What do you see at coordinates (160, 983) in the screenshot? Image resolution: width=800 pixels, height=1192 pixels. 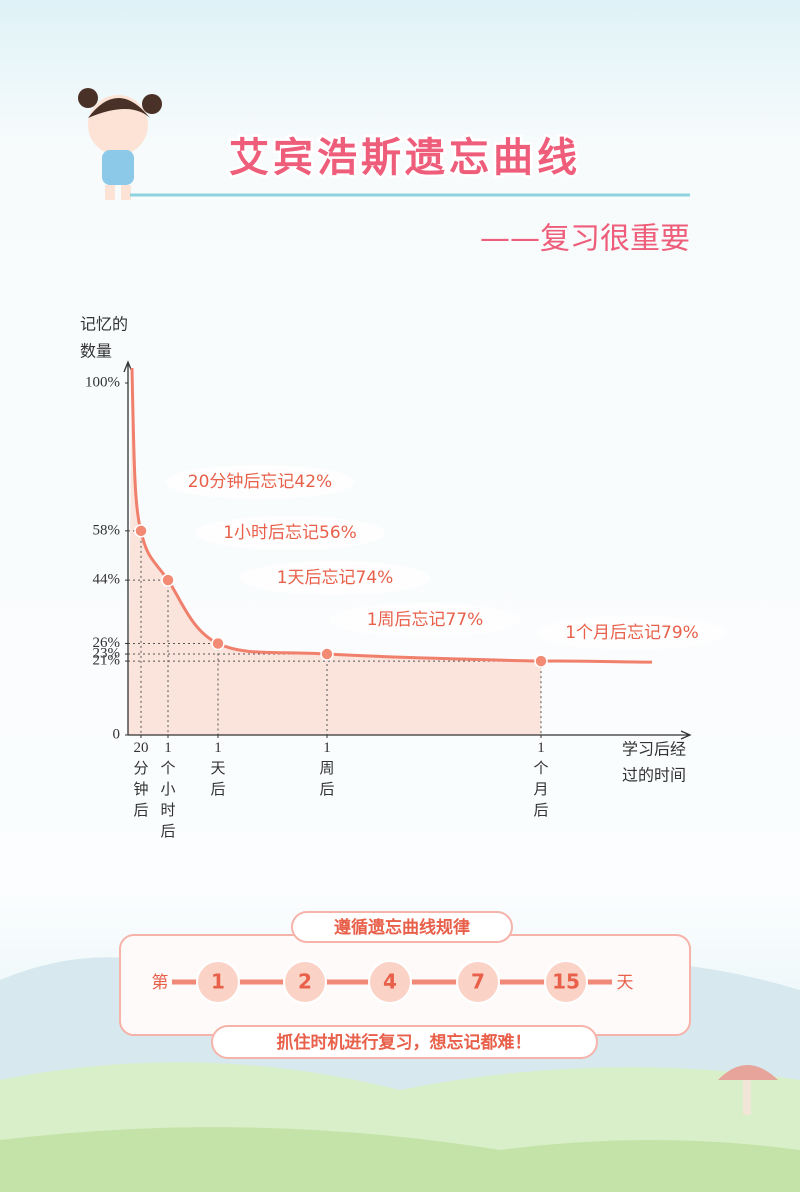 I see `review-prefix: 第` at bounding box center [160, 983].